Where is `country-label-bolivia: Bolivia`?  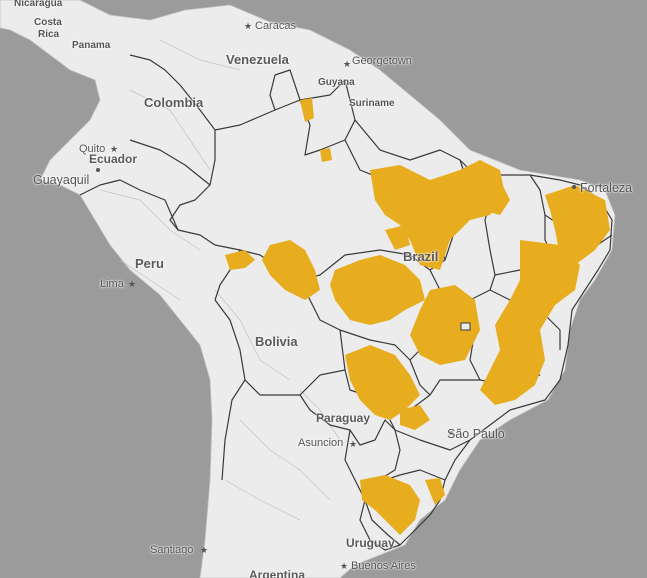 country-label-bolivia: Bolivia is located at coordinates (276, 341).